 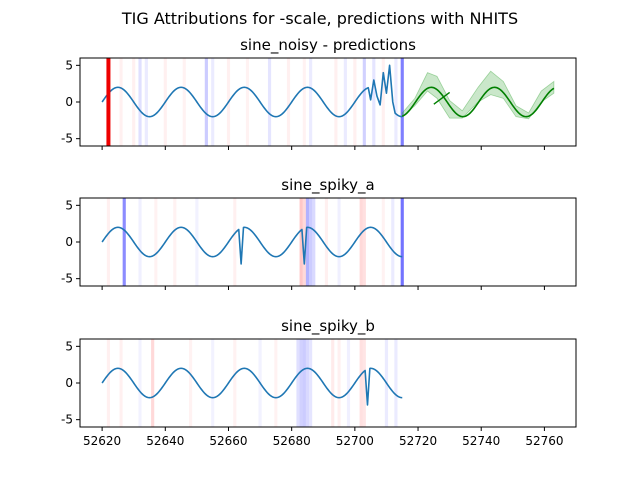 I want to click on prediction-band, so click(x=478, y=95).